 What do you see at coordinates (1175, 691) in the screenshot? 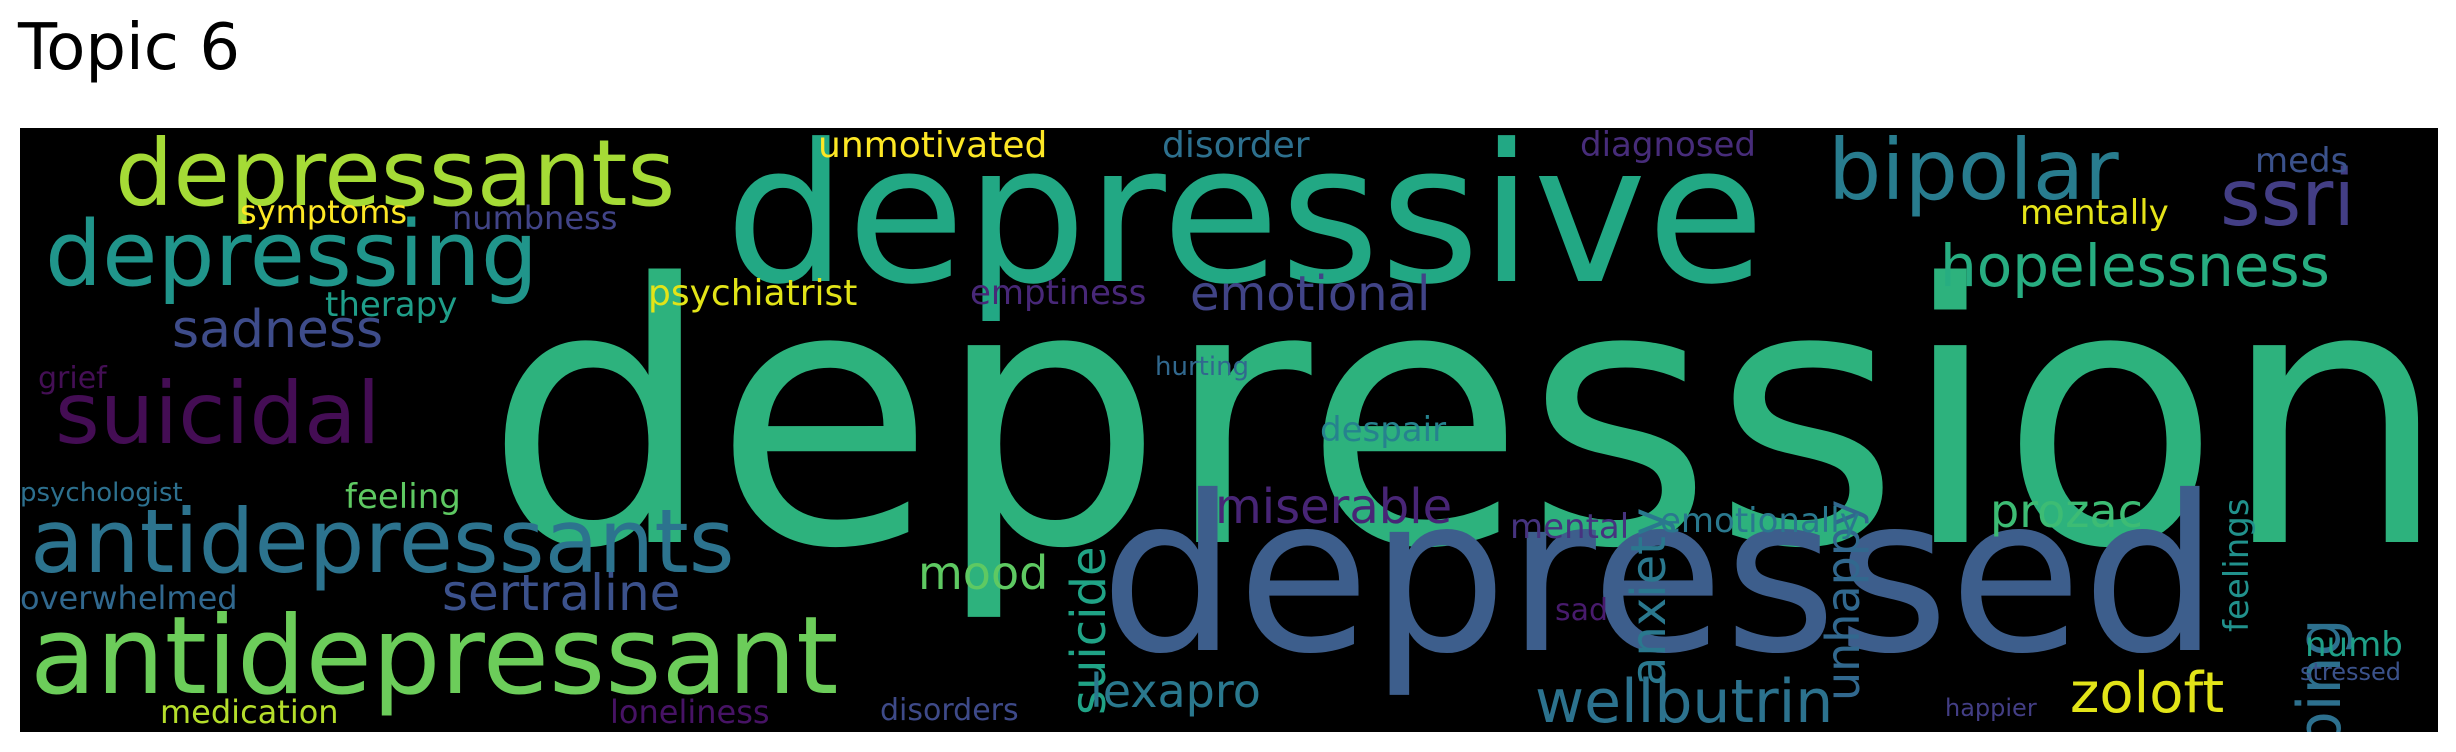
I see `word-lexapro: lexapro` at bounding box center [1175, 691].